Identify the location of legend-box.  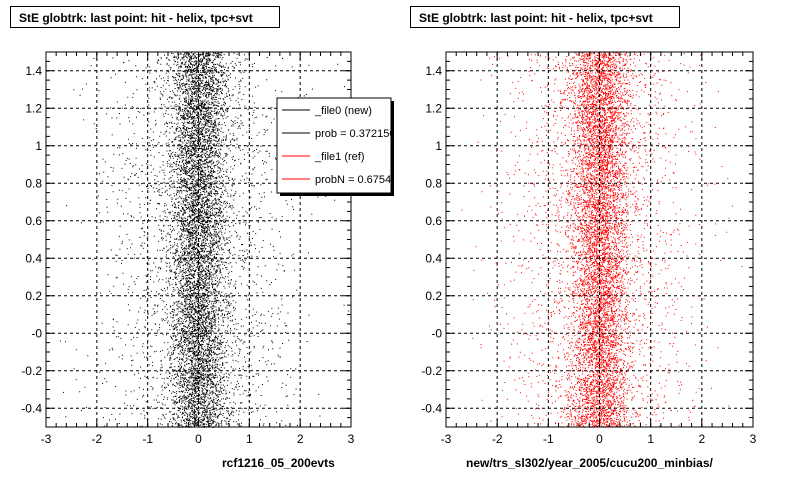
(334, 145).